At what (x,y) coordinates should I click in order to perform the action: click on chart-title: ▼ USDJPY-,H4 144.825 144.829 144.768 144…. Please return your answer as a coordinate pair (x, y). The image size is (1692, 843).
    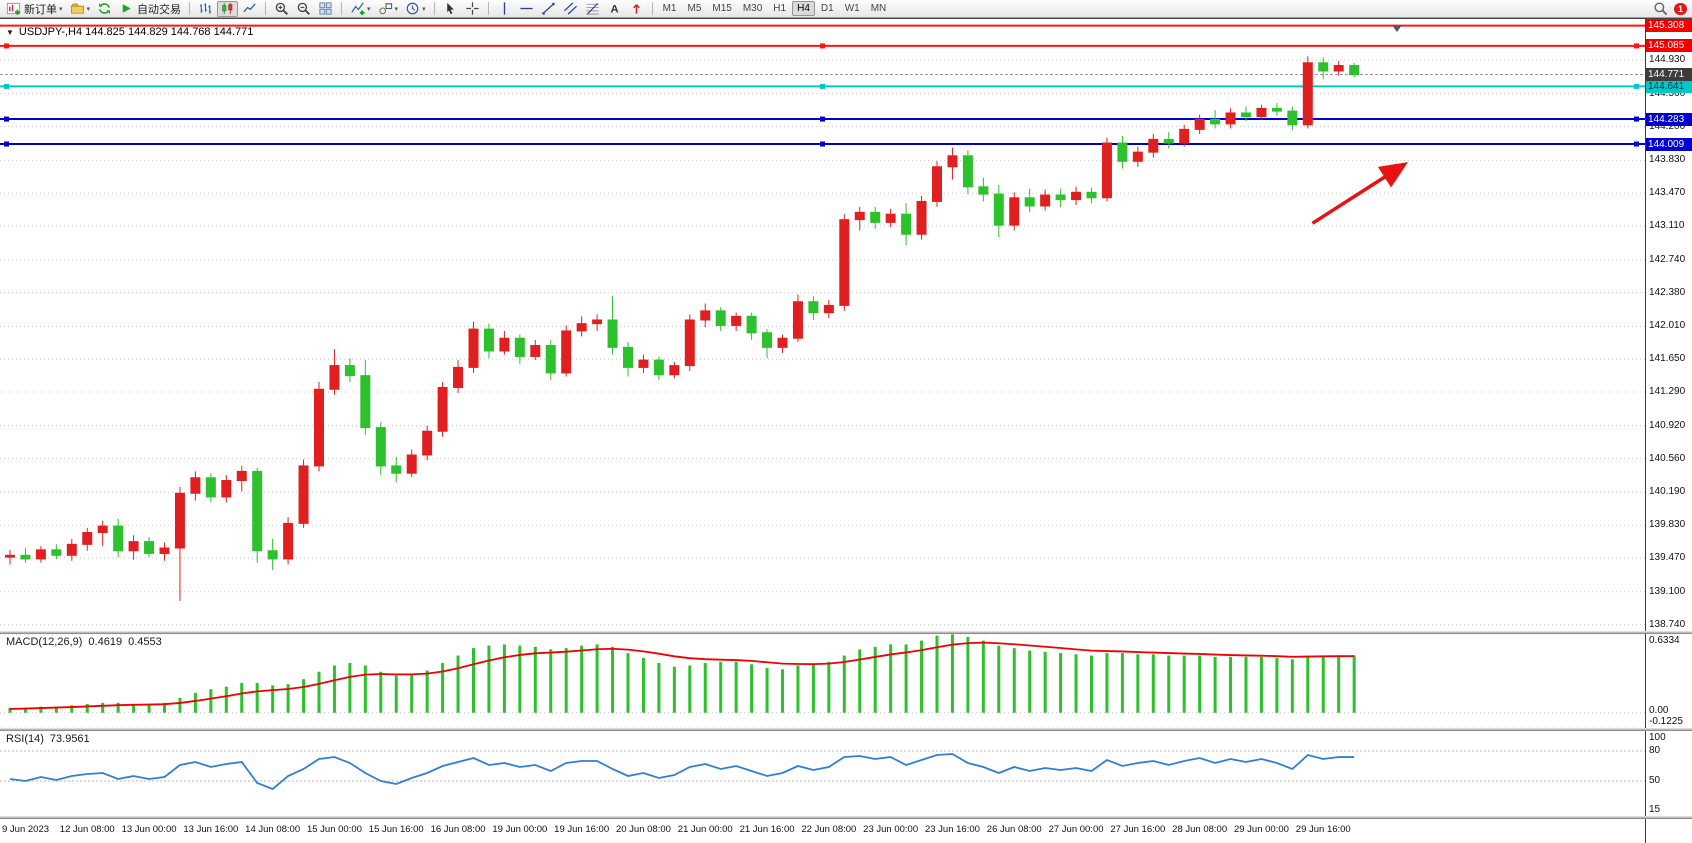
    Looking at the image, I should click on (129, 32).